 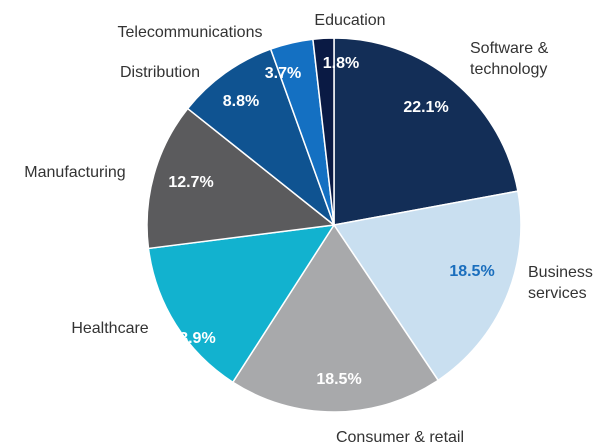 I want to click on category-label: Consumer & retail, so click(x=400, y=437).